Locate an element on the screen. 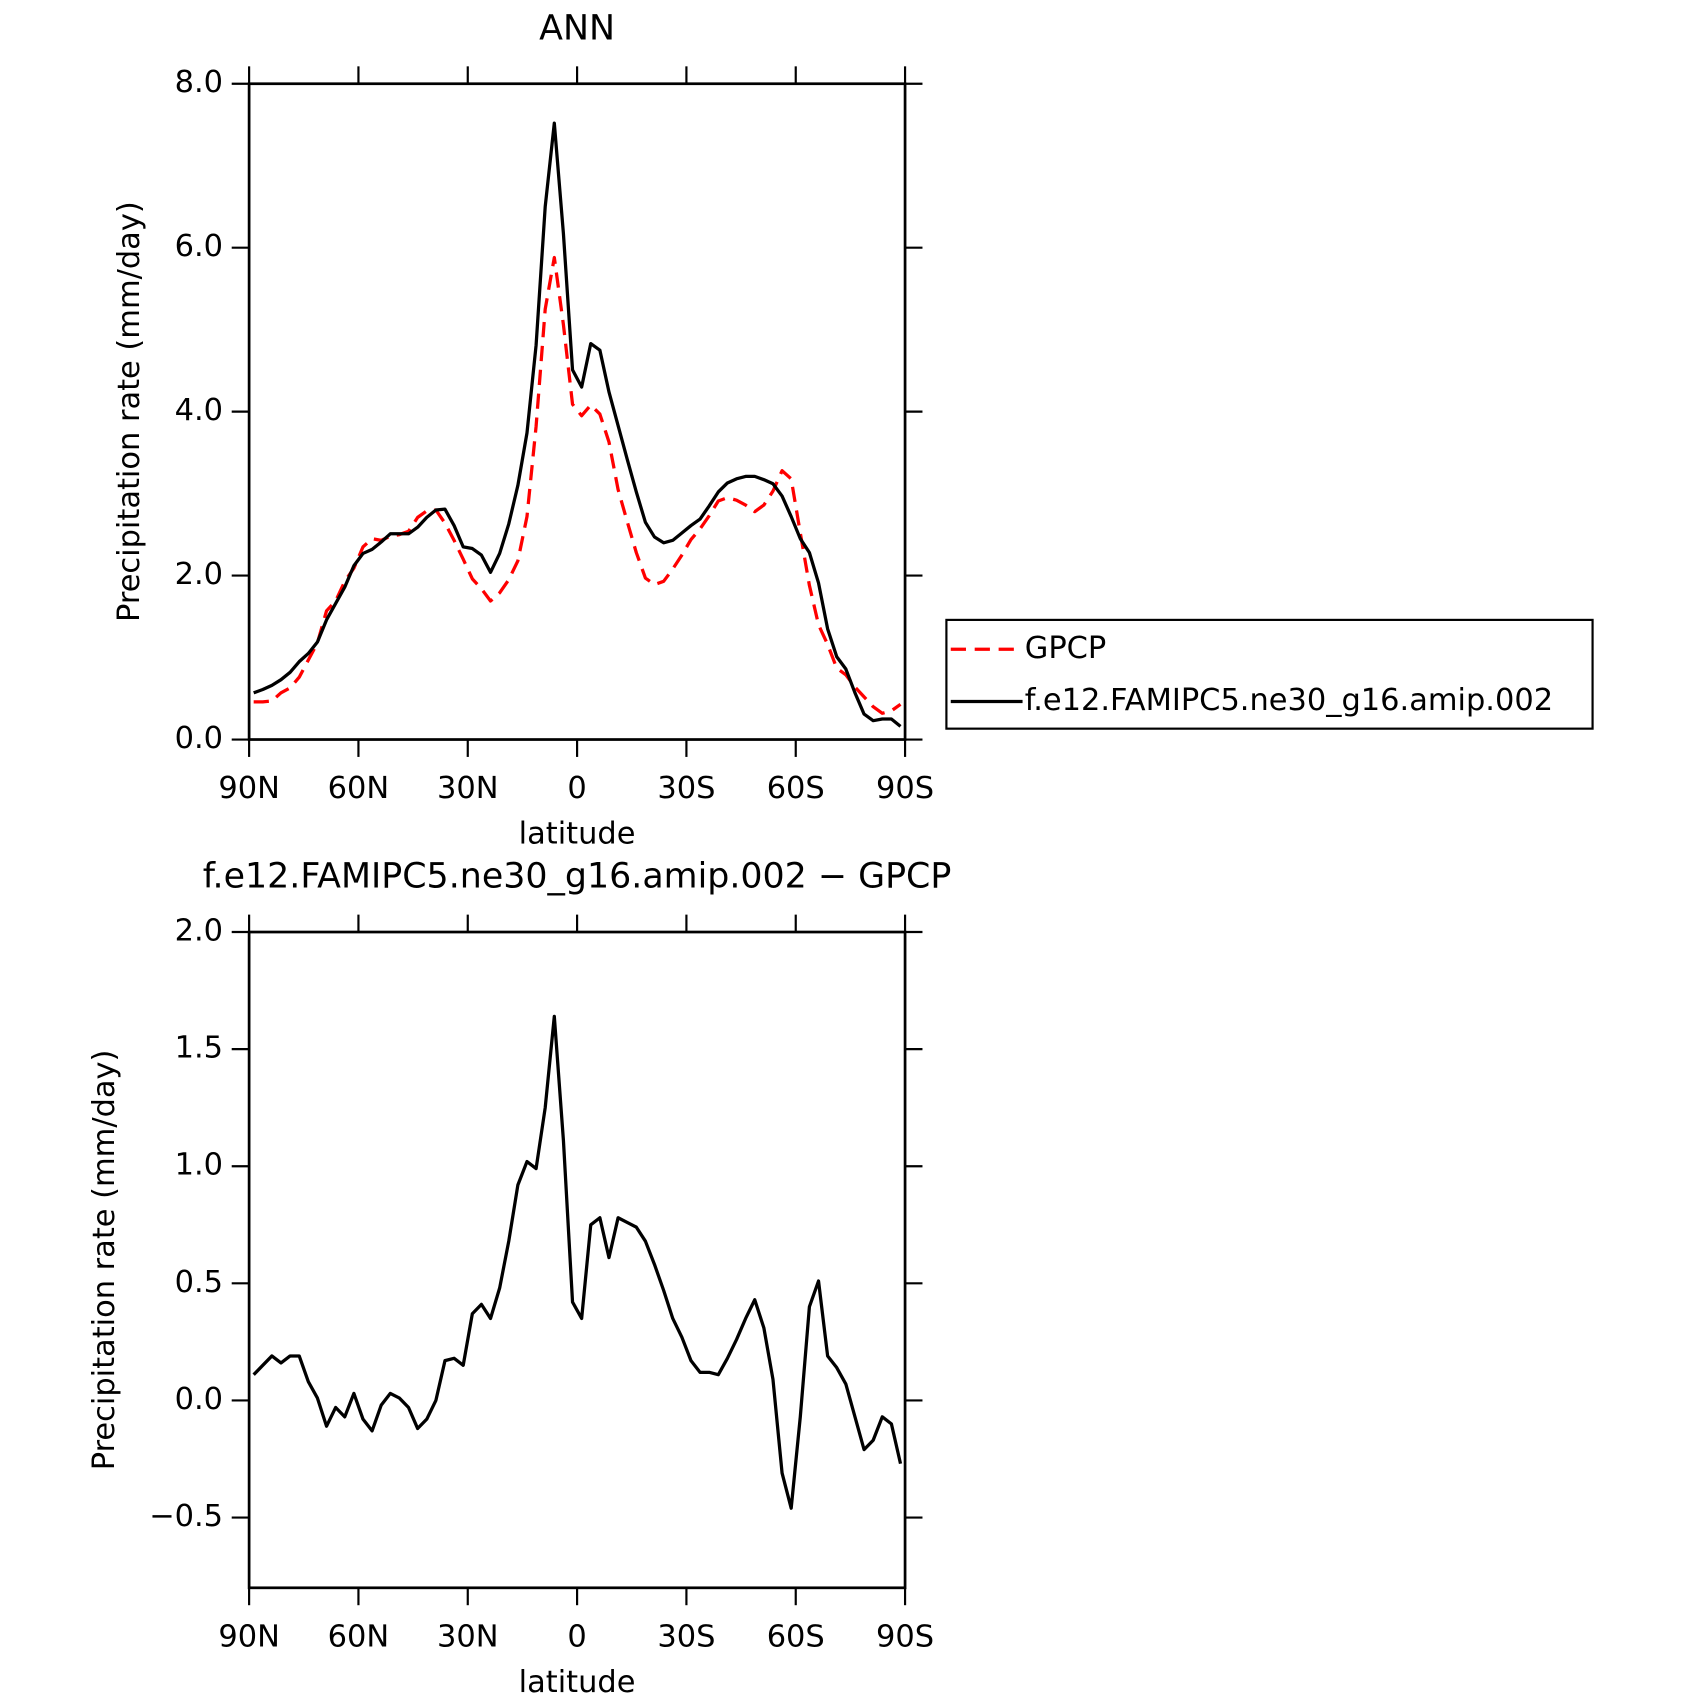 The image size is (1697, 1702). legend-label: GPCP is located at coordinates (1066, 648).